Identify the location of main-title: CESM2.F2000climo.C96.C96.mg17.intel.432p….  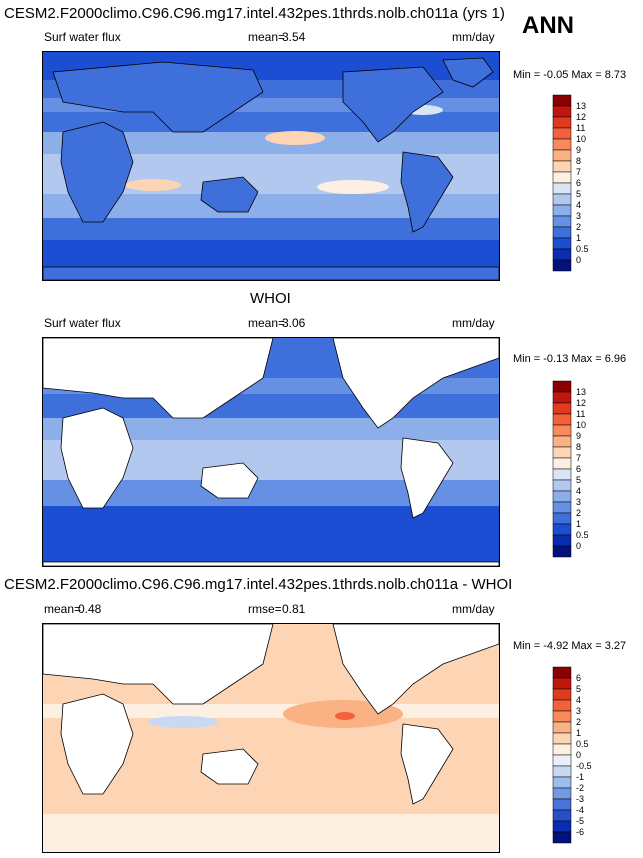
(254, 13).